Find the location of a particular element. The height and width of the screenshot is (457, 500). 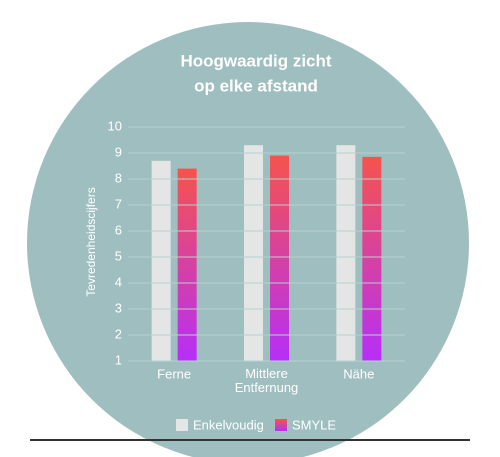

y-tick-label: 6 is located at coordinates (118, 229).